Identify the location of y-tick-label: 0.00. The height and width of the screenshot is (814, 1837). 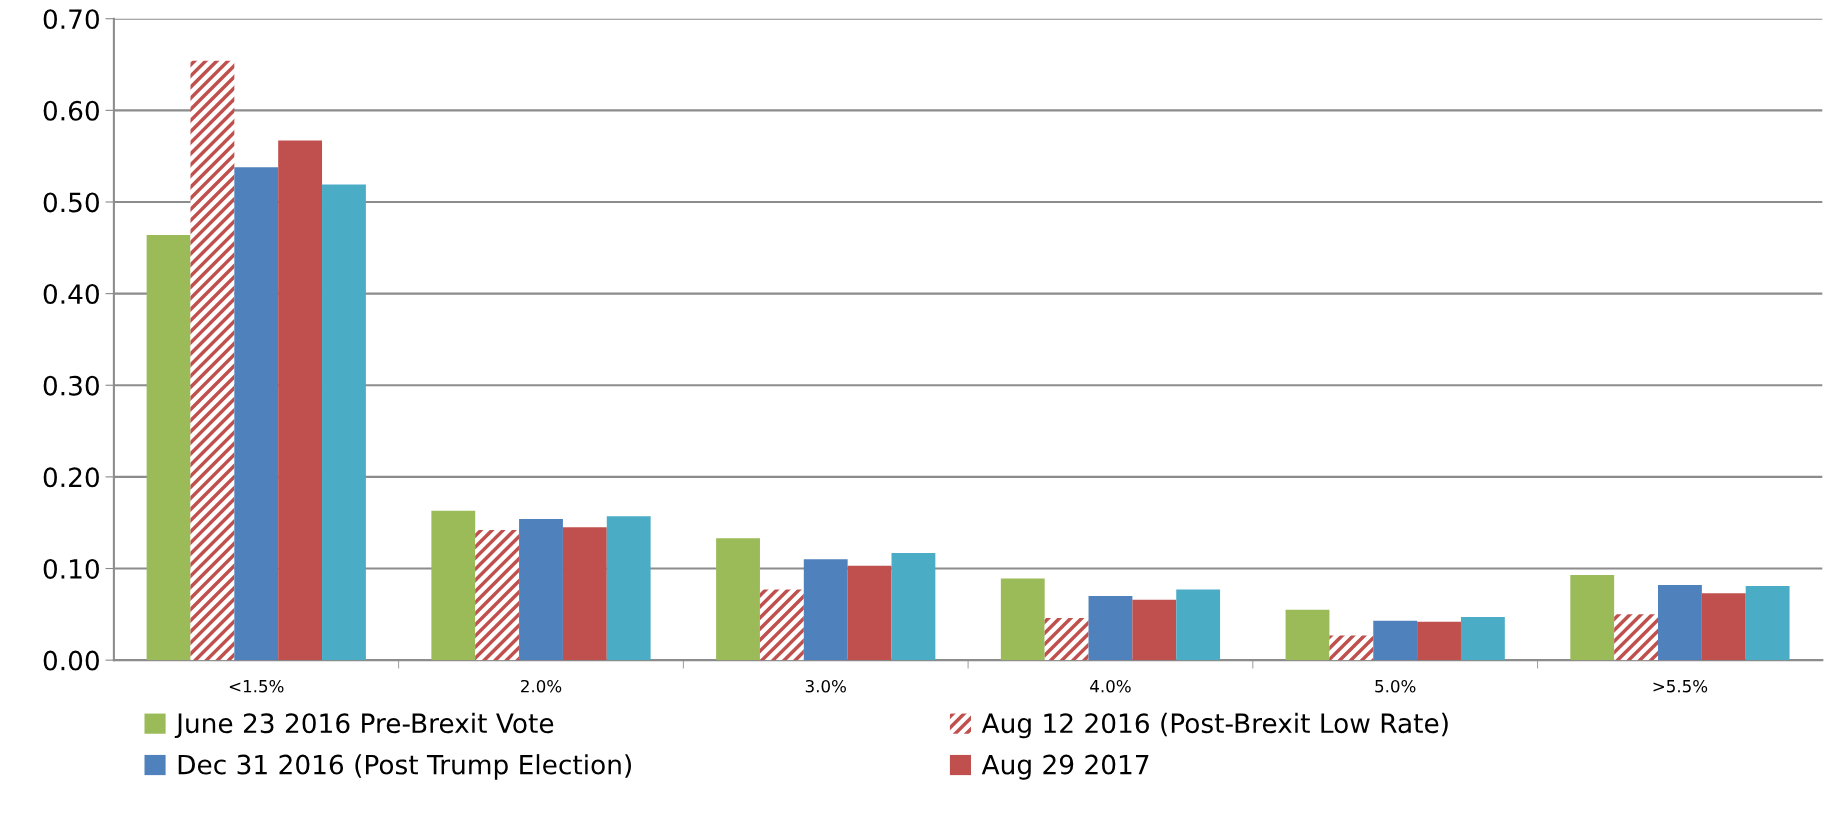
(71, 660).